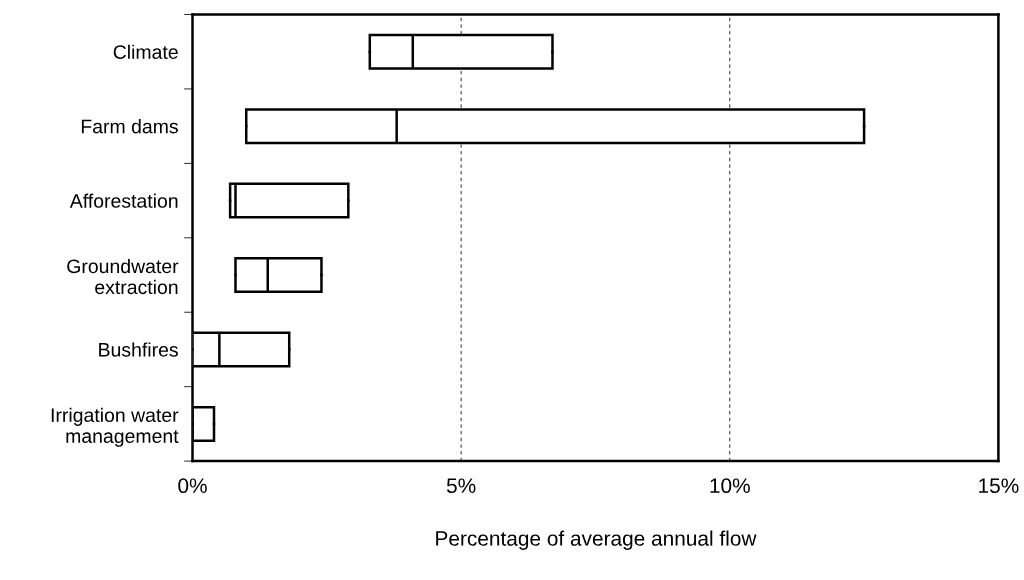  What do you see at coordinates (115, 427) in the screenshot?
I see `y-tick-label: Irrigation water management` at bounding box center [115, 427].